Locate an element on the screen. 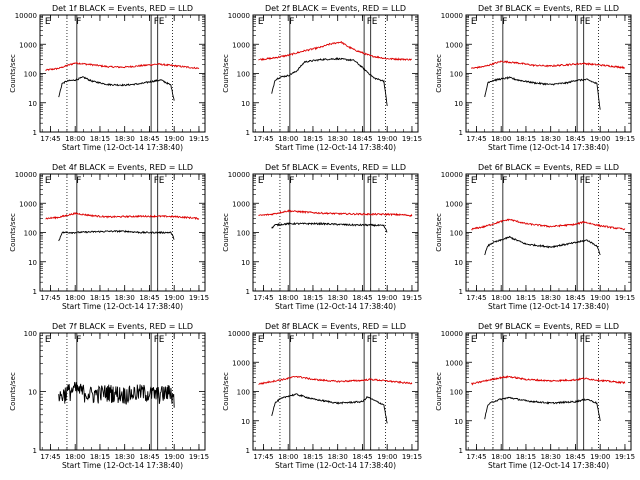  panel-title: Det 4f BLACK = Events, RED = LLD is located at coordinates (122, 167).